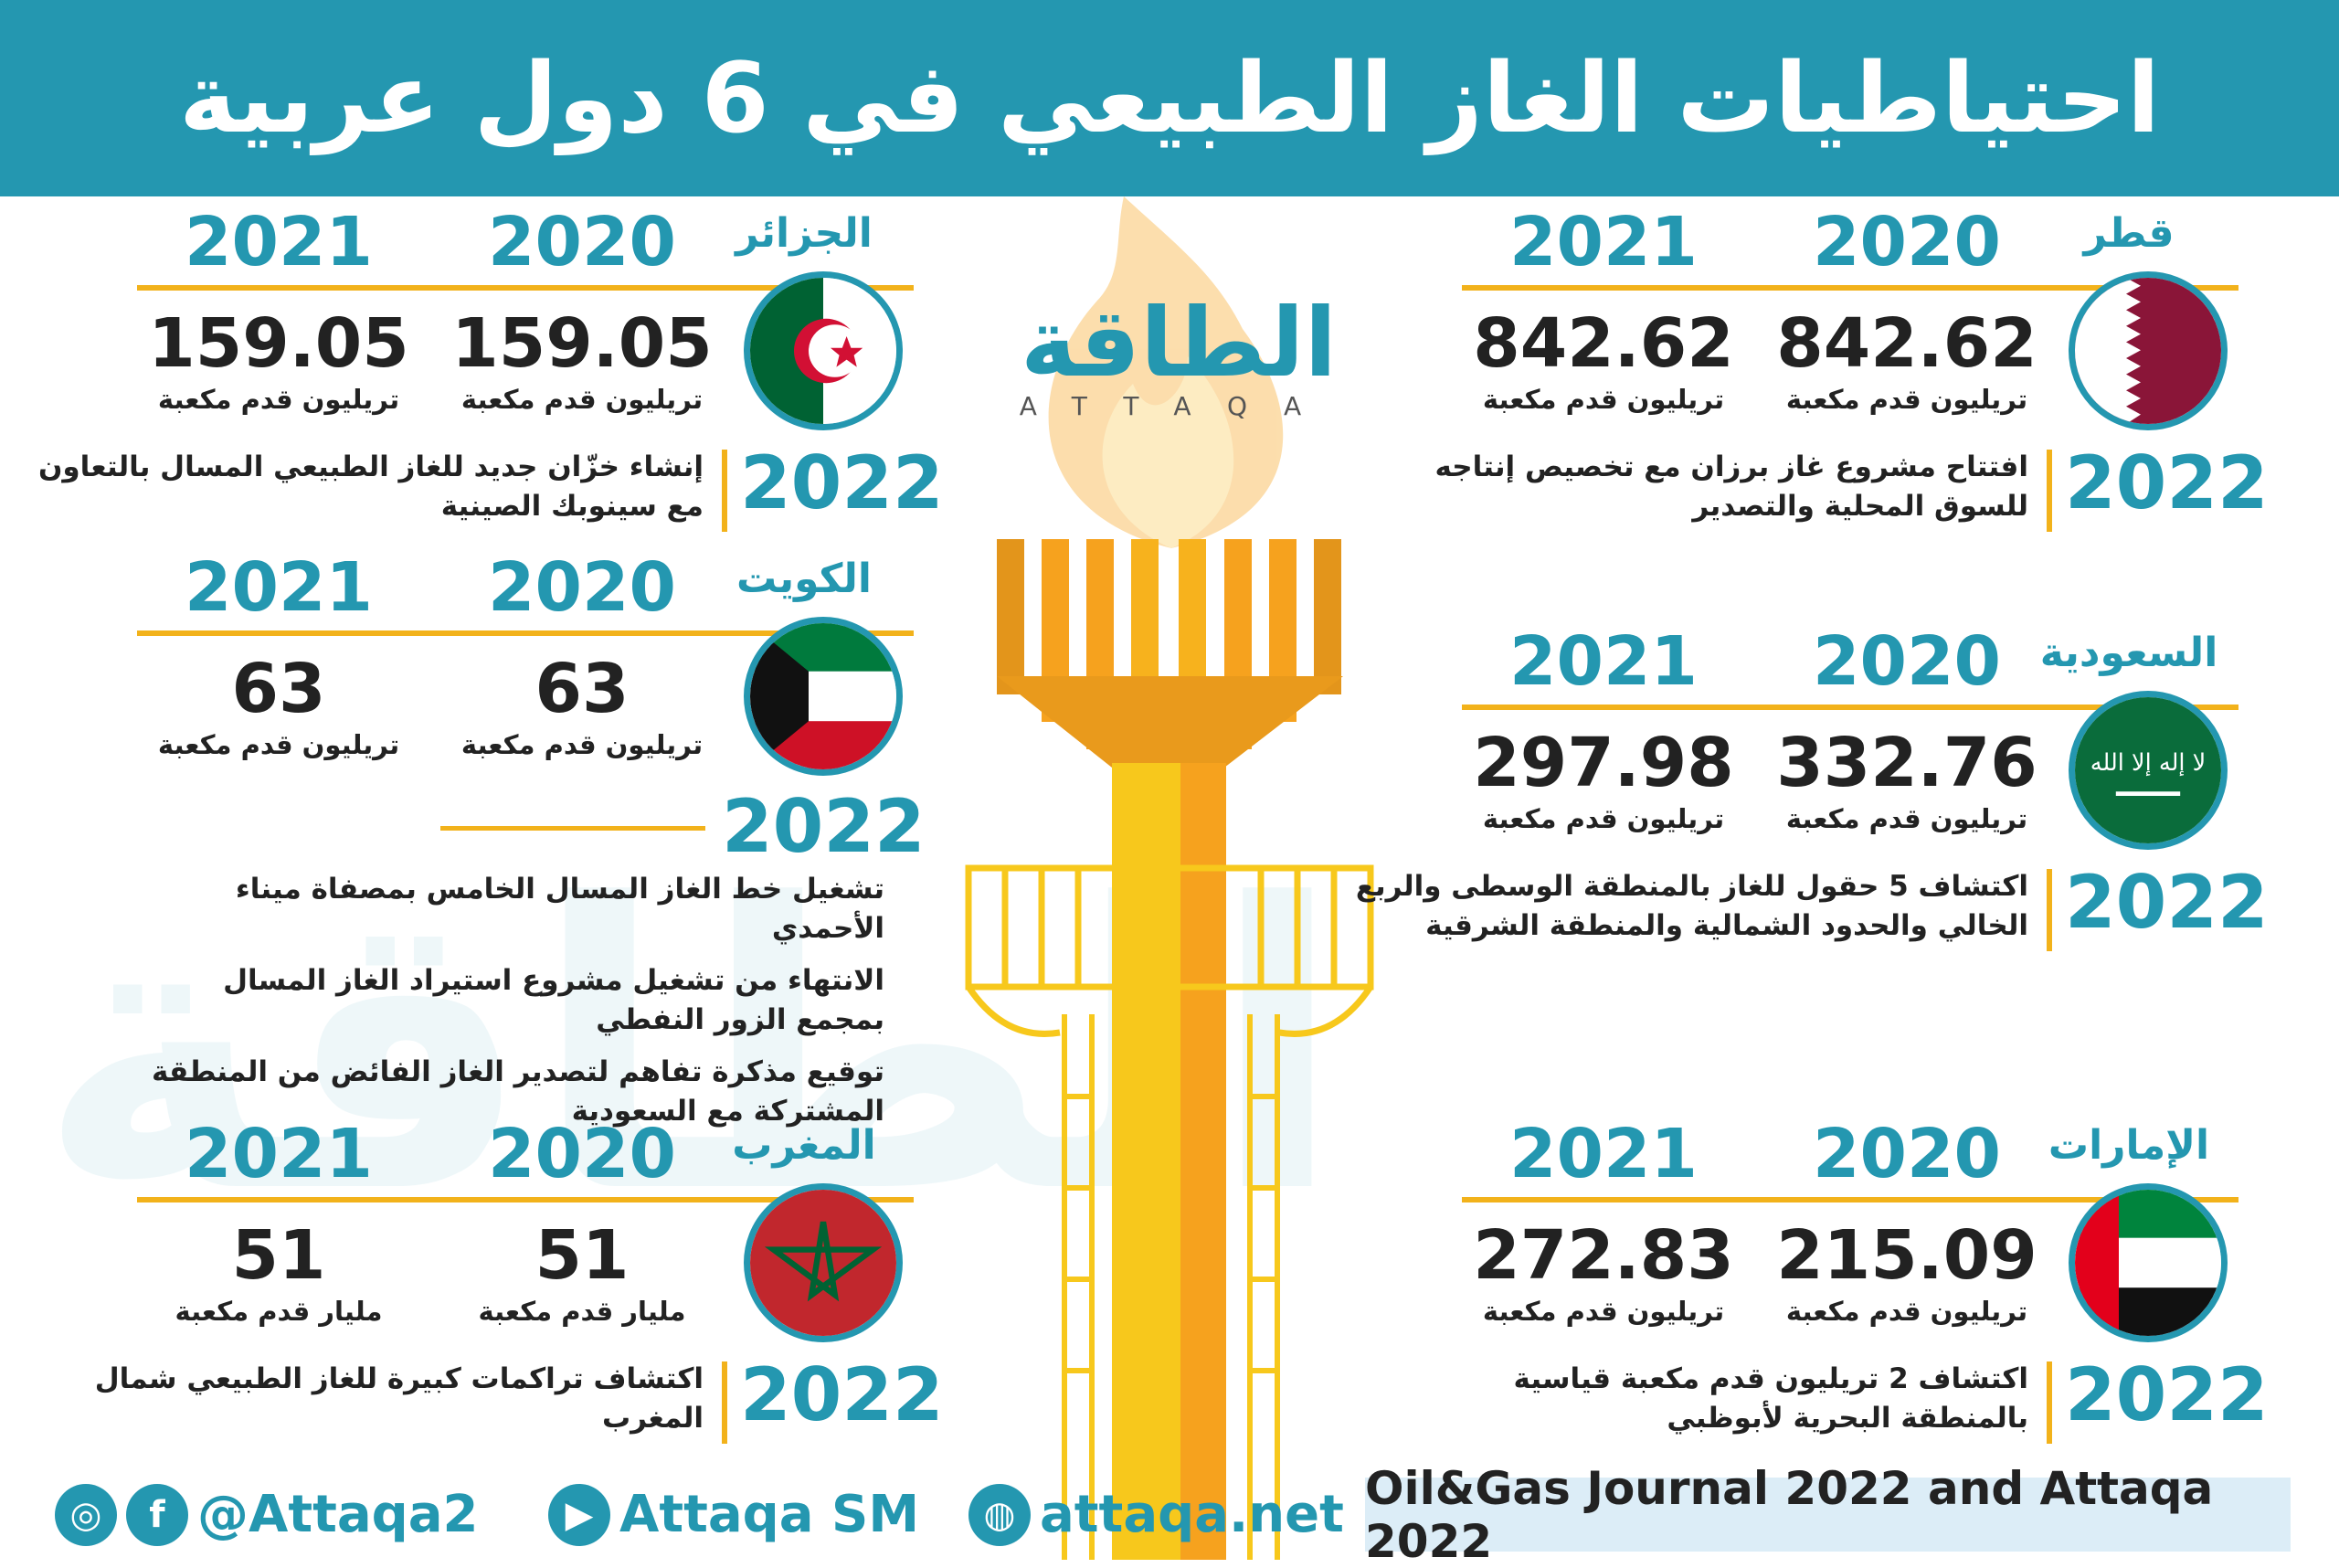  Describe the element at coordinates (1179, 406) in the screenshot. I see `logo-latin: ATTAQA` at that location.